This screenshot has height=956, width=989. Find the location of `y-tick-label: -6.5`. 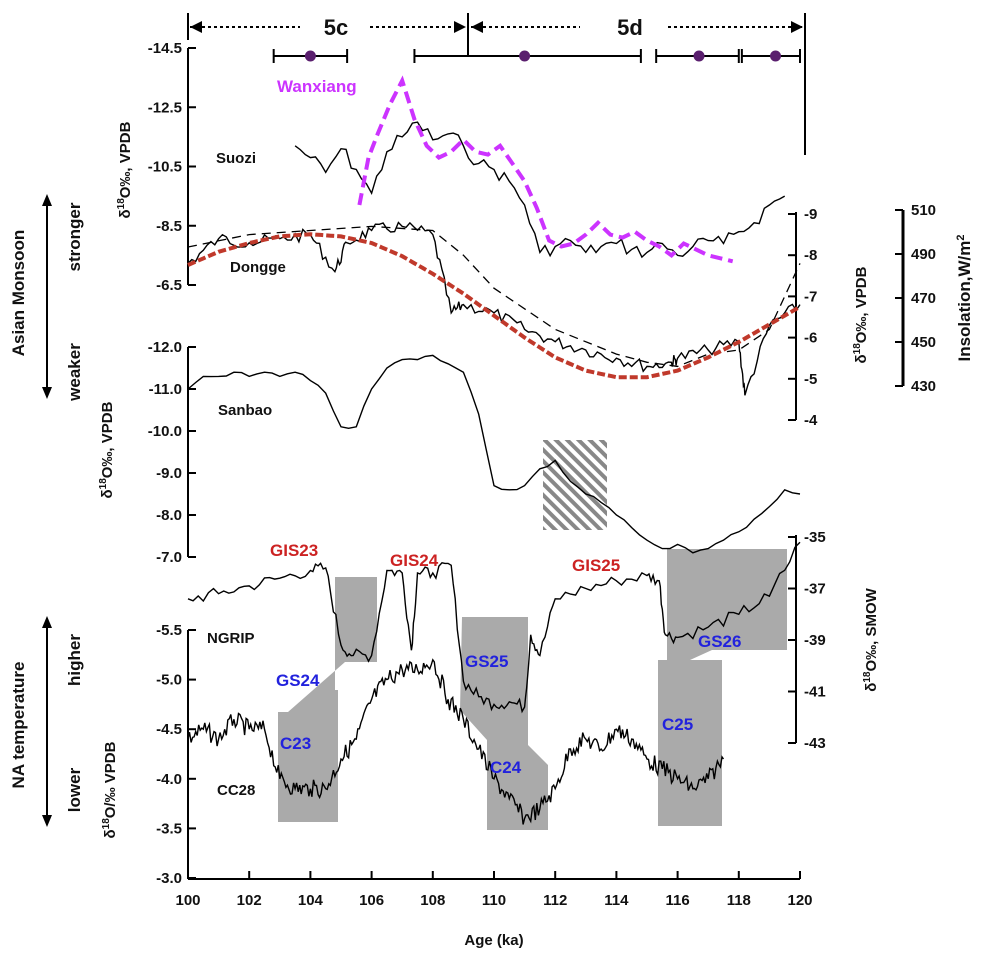

y-tick-label: -6.5 is located at coordinates (169, 285).